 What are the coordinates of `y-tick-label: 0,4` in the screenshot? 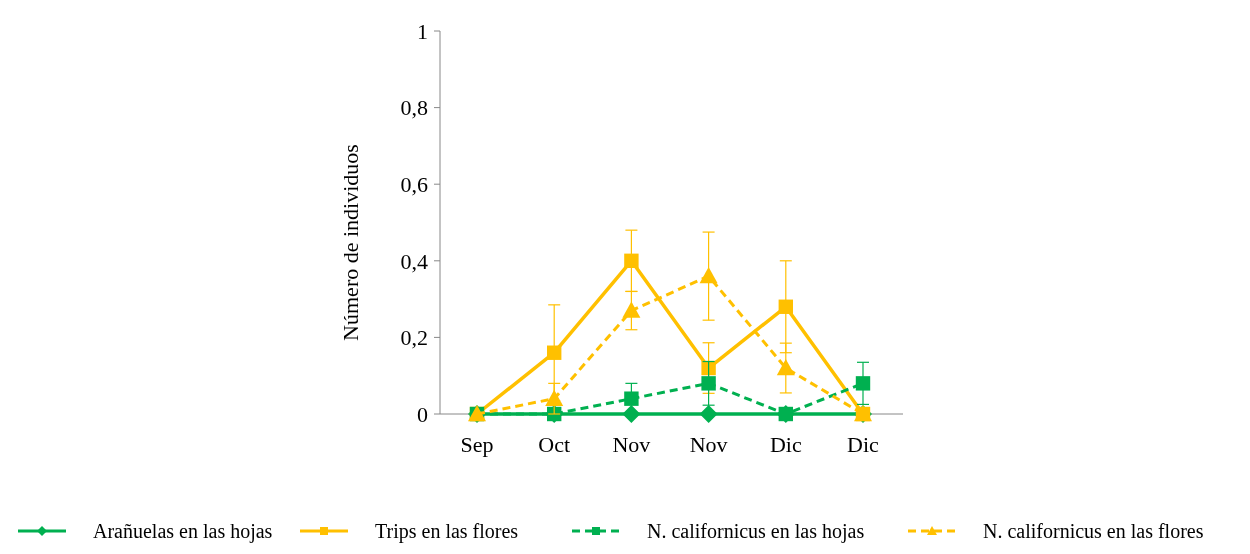 It's located at (414, 261).